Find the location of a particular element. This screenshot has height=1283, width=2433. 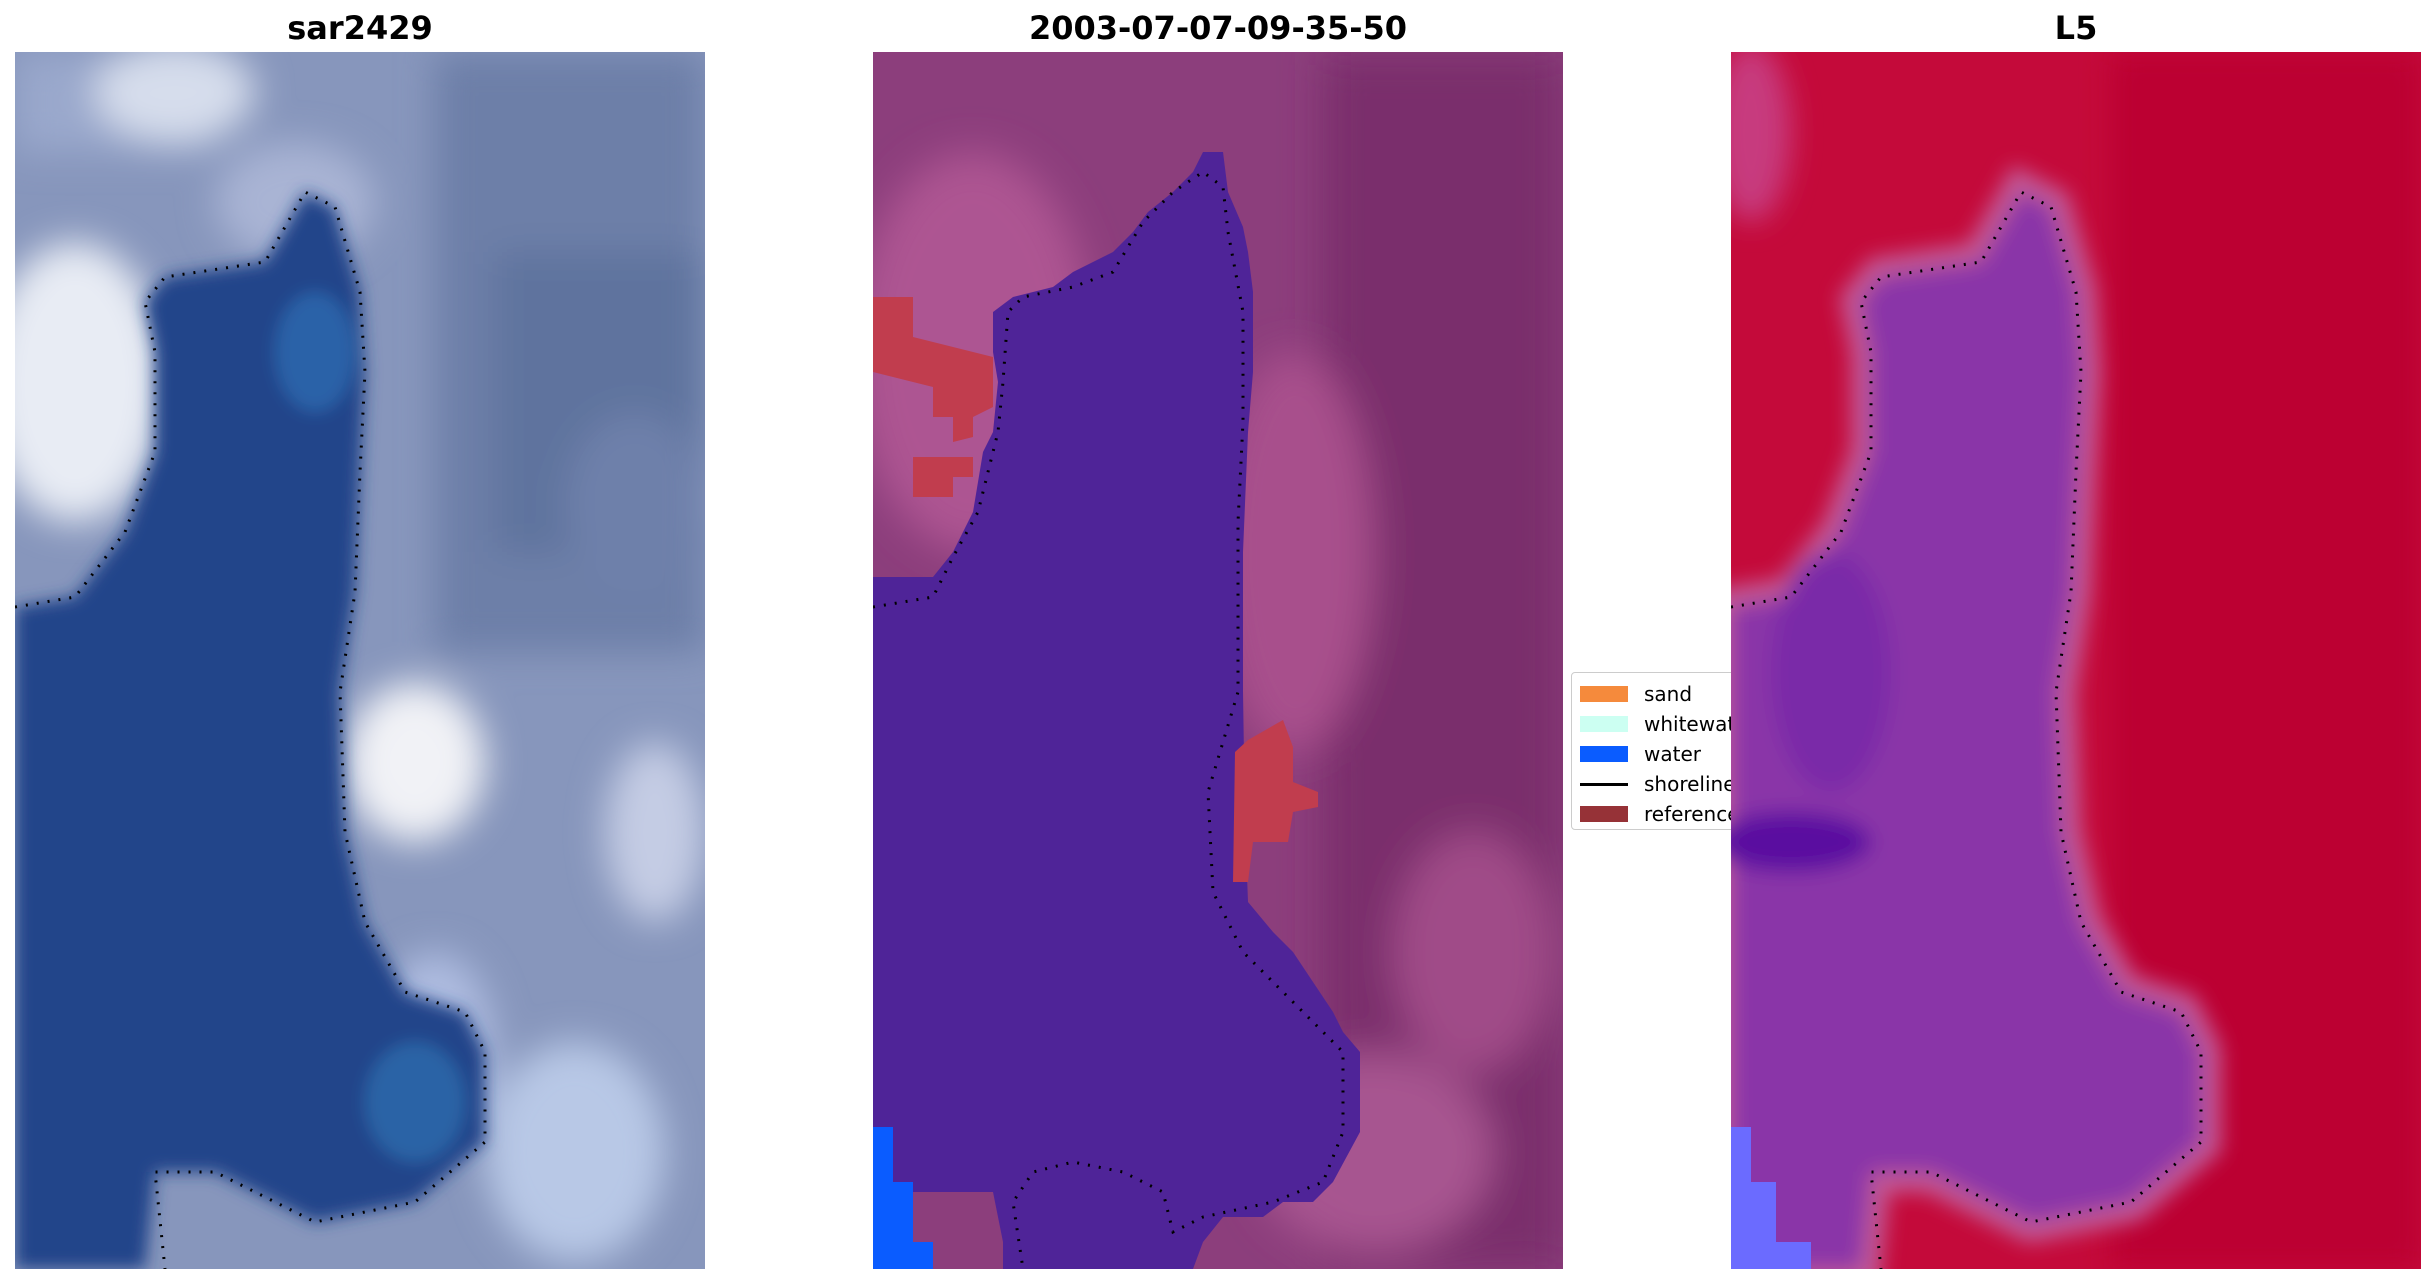

shoreline-line is located at coordinates (1604, 784).